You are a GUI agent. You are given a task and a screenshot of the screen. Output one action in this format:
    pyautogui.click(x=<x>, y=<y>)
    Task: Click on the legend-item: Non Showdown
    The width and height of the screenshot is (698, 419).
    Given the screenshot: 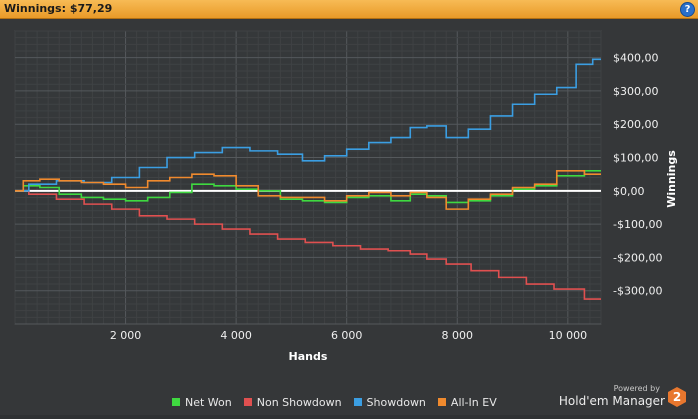 What is the action you would take?
    pyautogui.click(x=292, y=402)
    